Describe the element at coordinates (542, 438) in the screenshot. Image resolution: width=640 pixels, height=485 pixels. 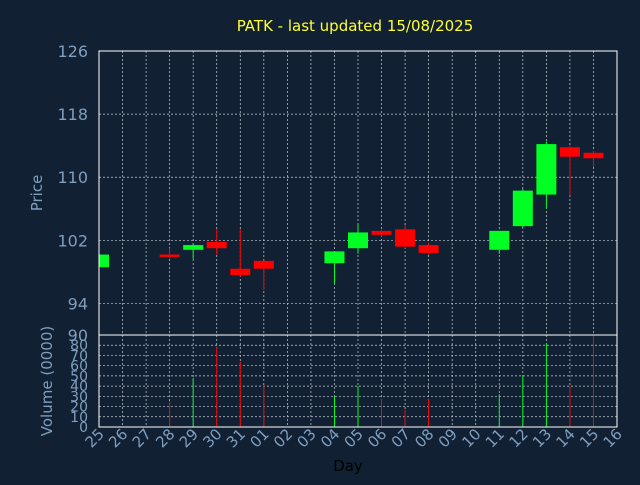
I see `x-tick-label: 13` at that location.